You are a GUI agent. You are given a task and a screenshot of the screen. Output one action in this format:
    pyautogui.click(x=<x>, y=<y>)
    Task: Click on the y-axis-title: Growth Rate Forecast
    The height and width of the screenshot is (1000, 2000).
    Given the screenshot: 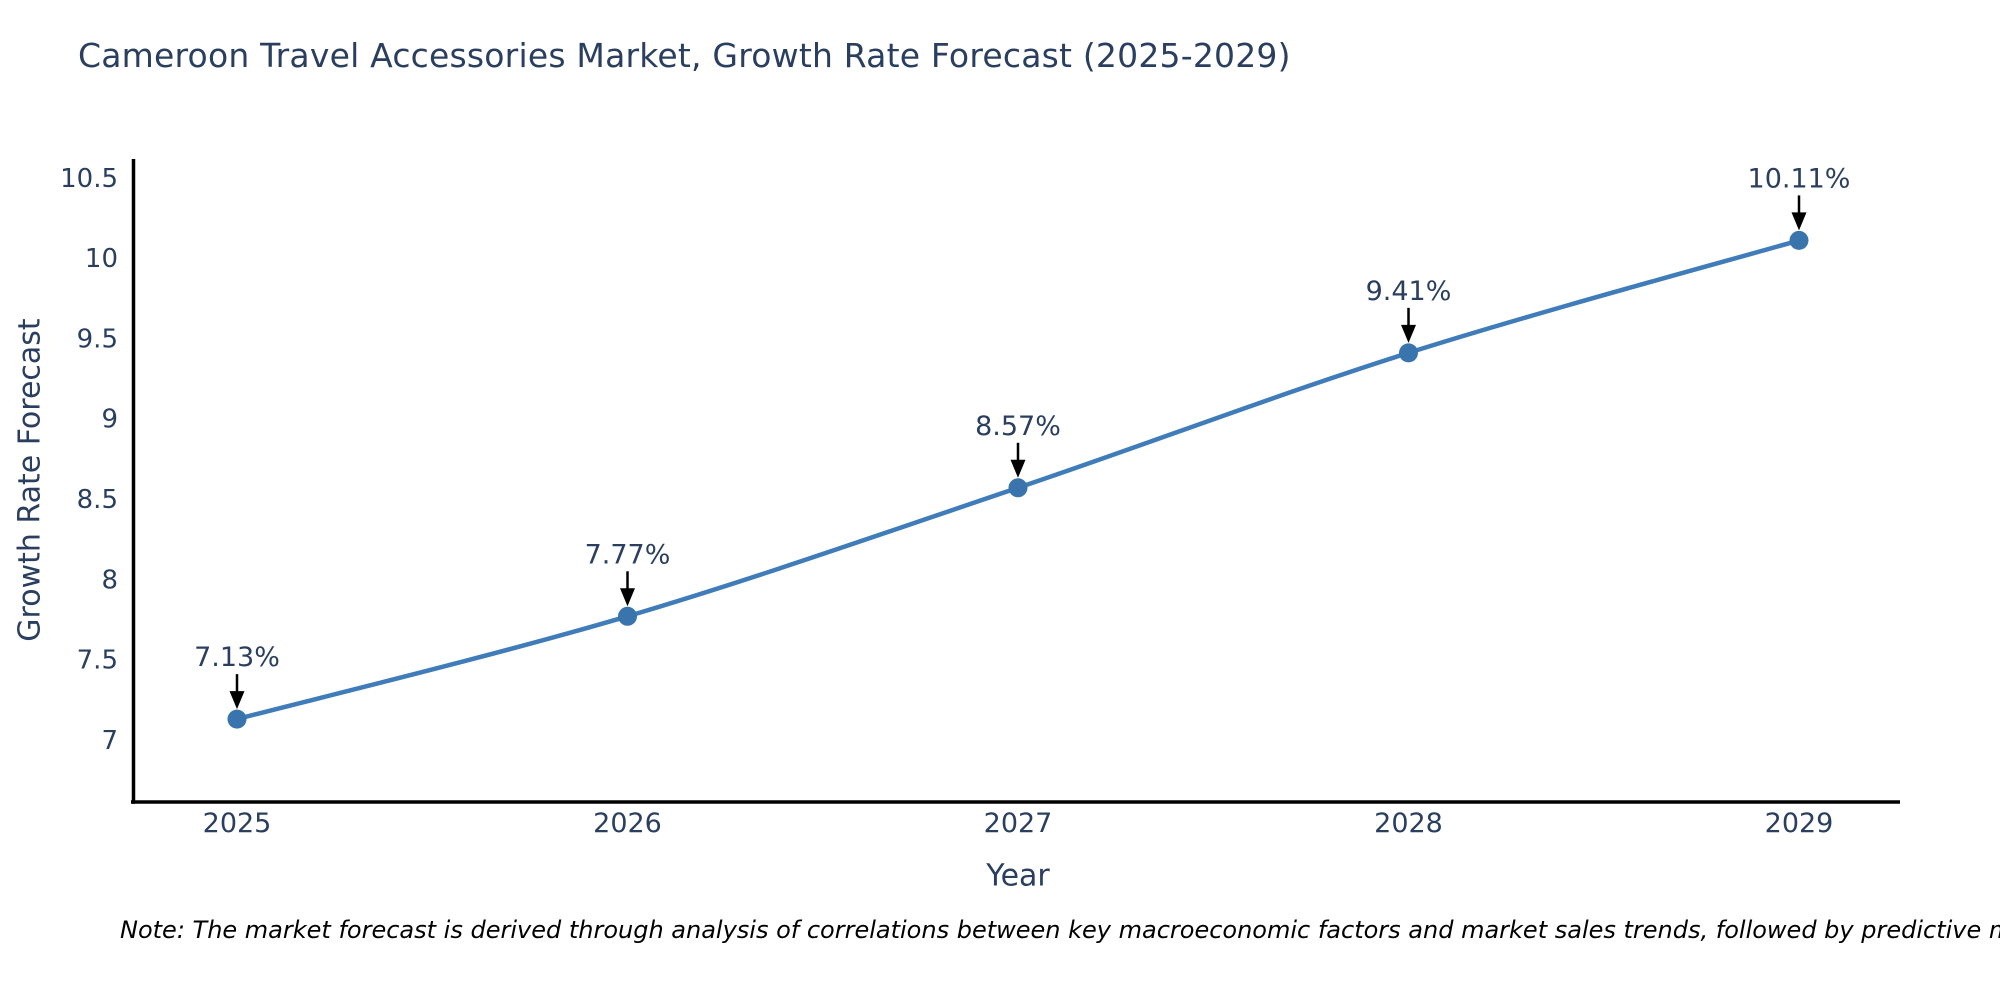 What is the action you would take?
    pyautogui.click(x=30, y=480)
    